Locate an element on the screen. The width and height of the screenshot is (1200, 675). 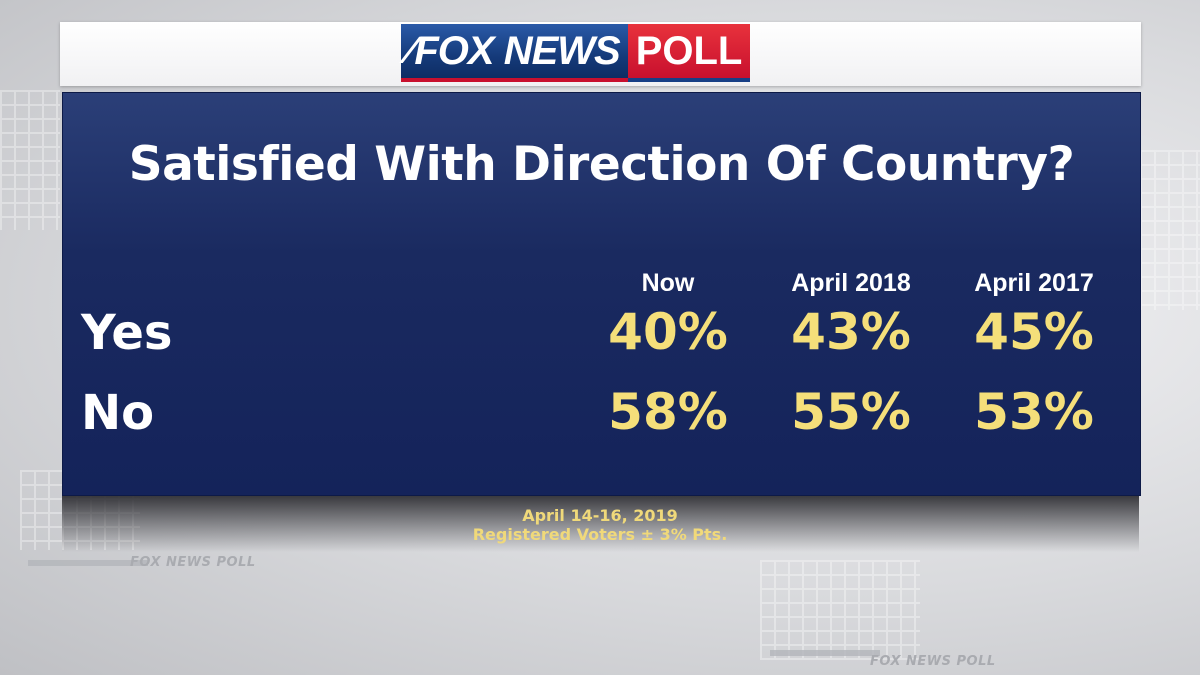
logo-poll: POLL is located at coordinates (689, 53).